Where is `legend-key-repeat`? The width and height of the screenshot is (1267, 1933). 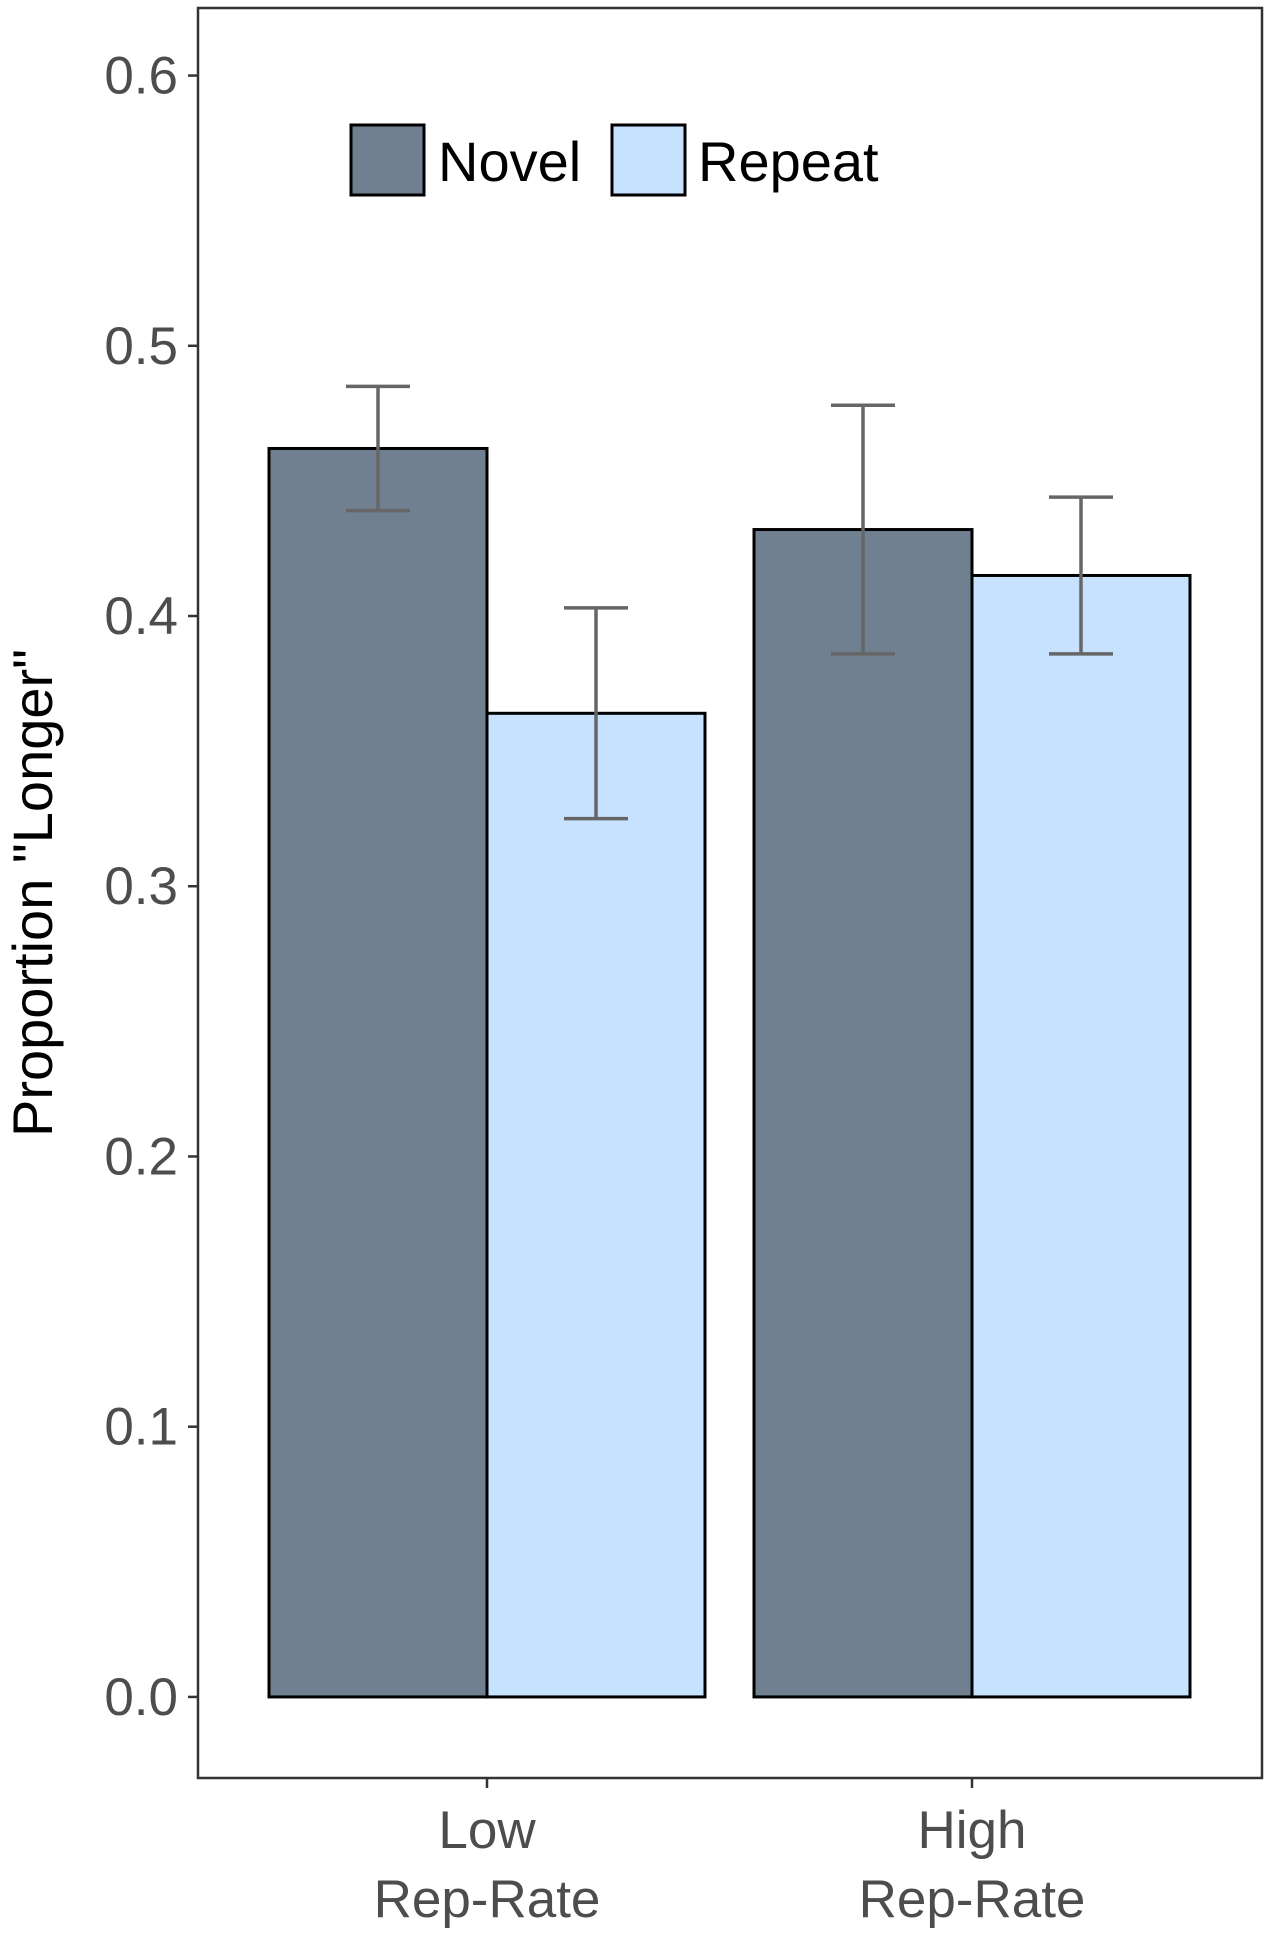 legend-key-repeat is located at coordinates (648, 160).